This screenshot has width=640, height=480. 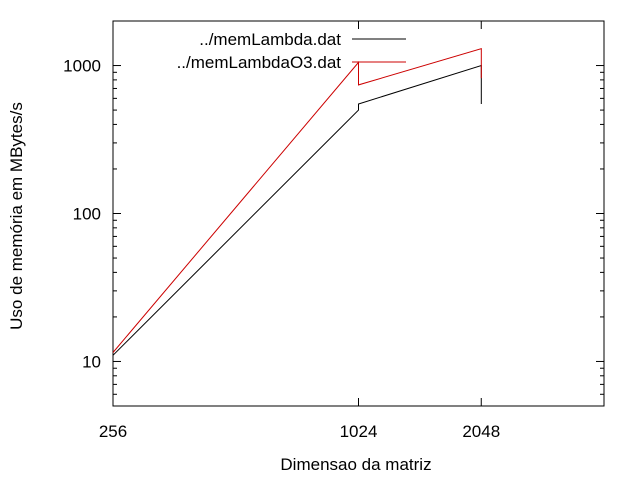 I want to click on x-tick-label: 1024, so click(x=359, y=431).